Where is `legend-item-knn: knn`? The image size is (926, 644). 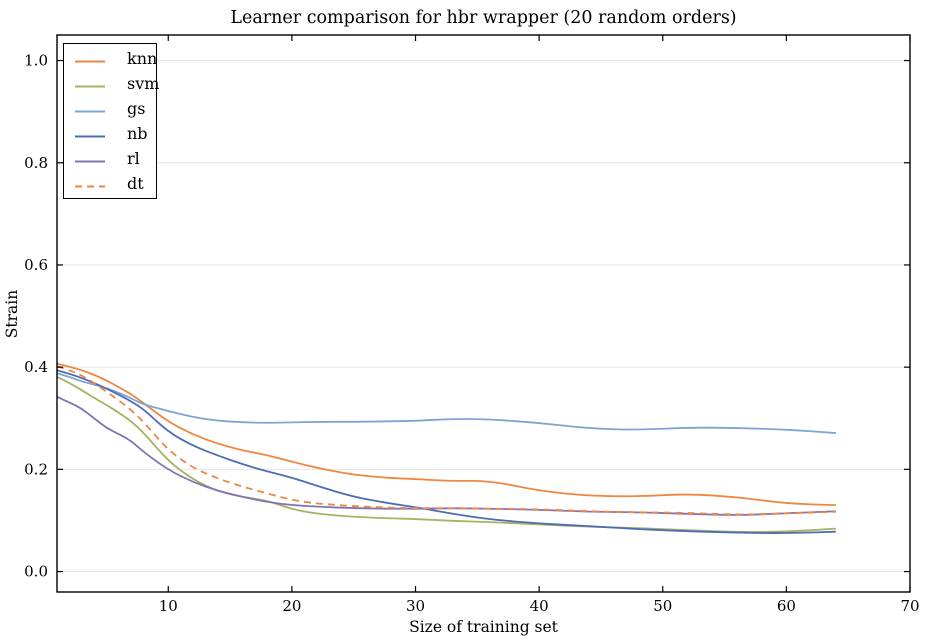
legend-item-knn: knn is located at coordinates (111, 58).